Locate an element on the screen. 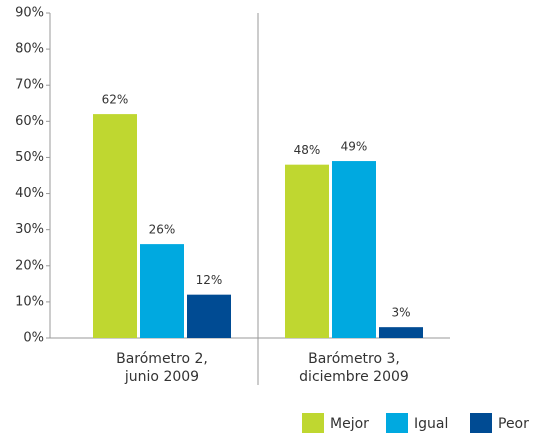  x-tick-label: junio 2009 is located at coordinates (161, 377).